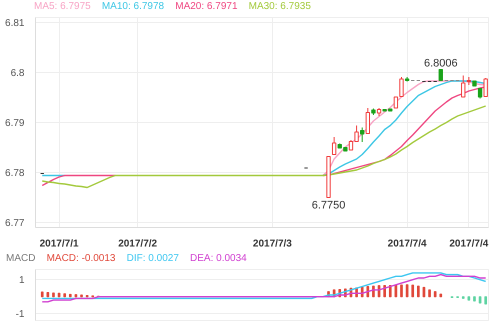 This screenshot has height=322, width=490. I want to click on chart-title: MACD, so click(21, 258).